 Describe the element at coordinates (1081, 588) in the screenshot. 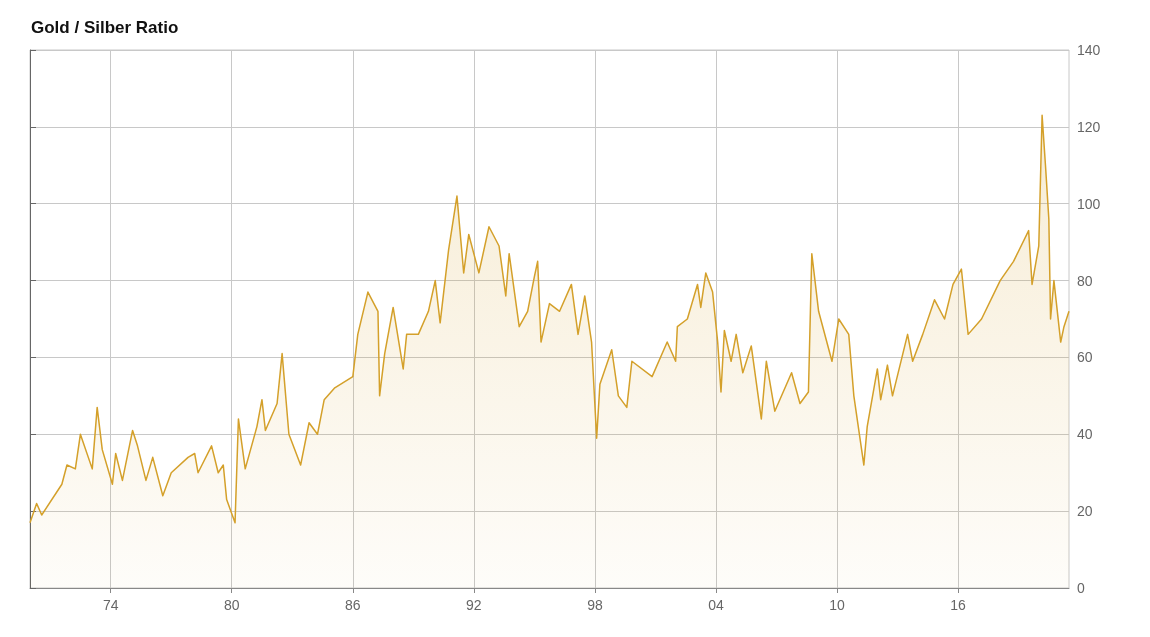

I see `y-tick-label: 0` at that location.